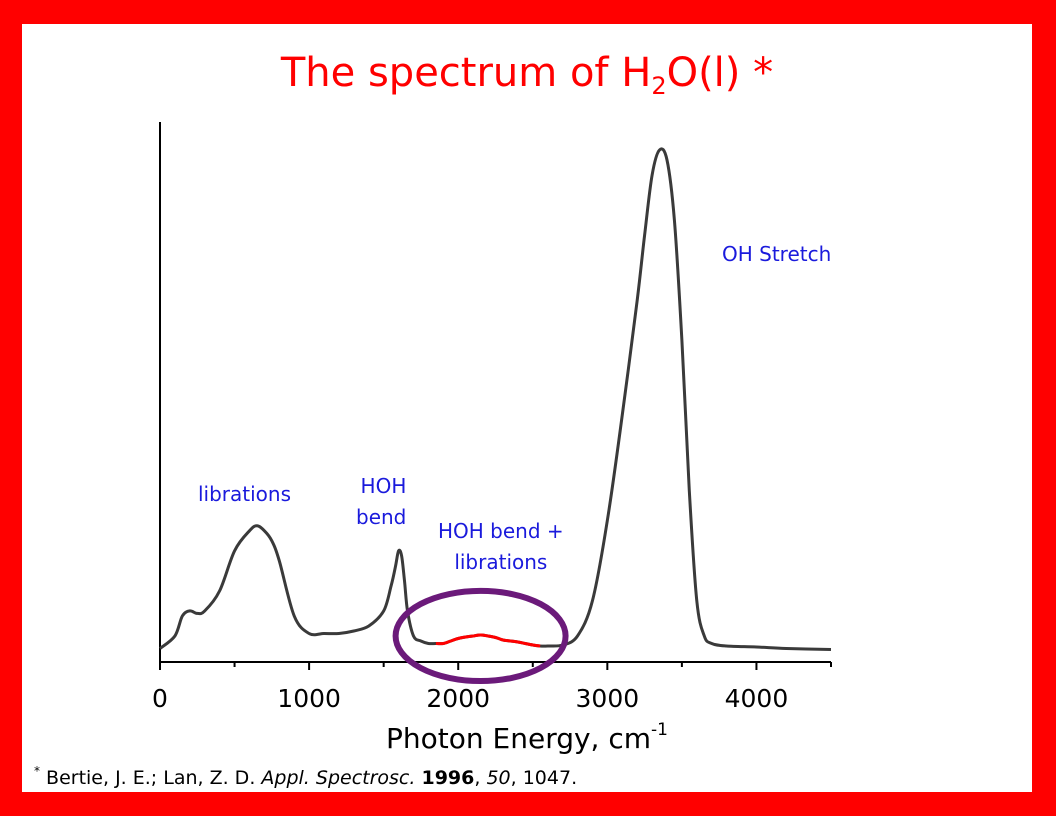 The height and width of the screenshot is (816, 1056). I want to click on title-suffix: O(l) *, so click(720, 73).